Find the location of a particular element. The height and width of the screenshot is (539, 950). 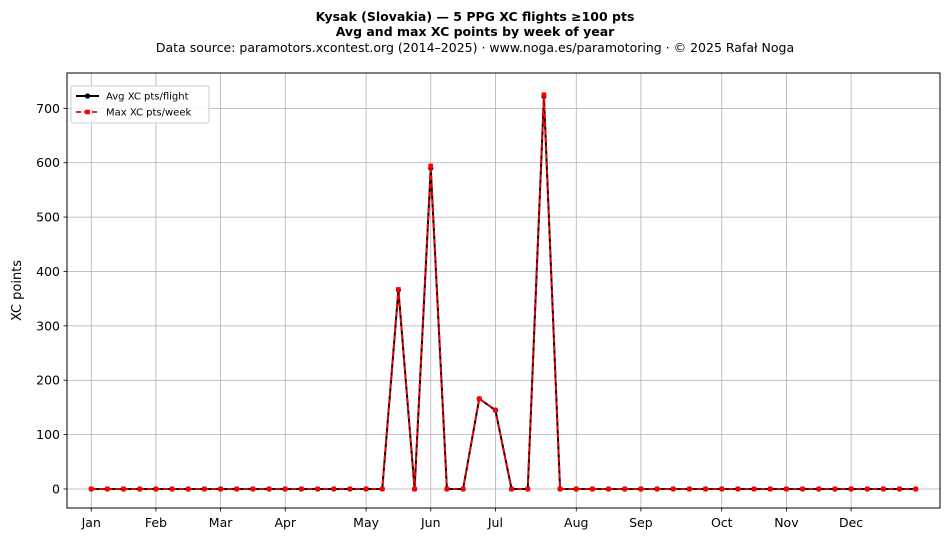

y-tick-label: 200 is located at coordinates (48, 380).